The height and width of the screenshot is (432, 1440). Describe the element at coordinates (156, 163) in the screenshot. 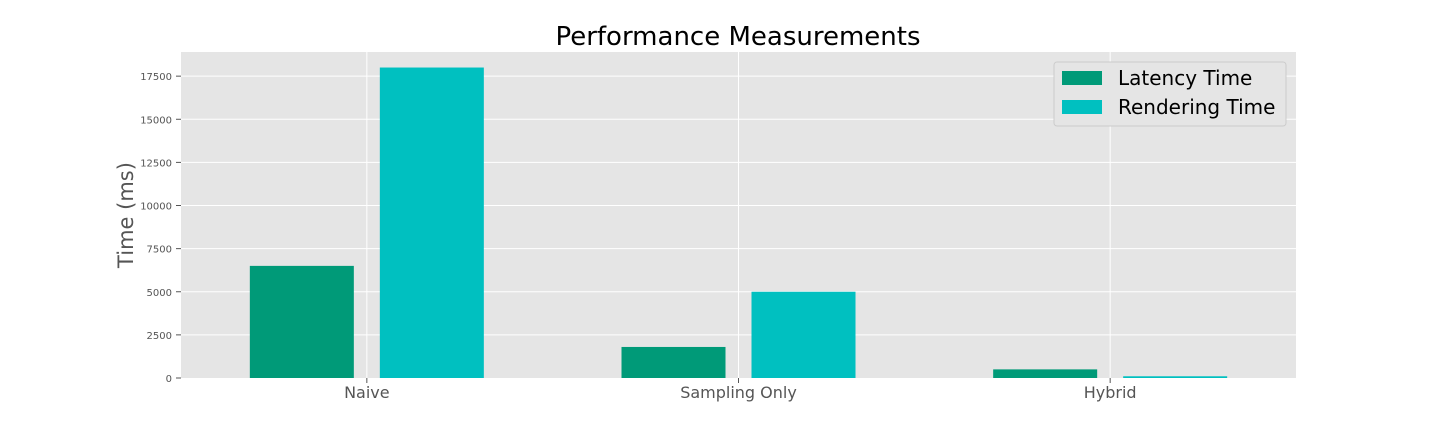

I see `y-tick-label: 12500` at that location.